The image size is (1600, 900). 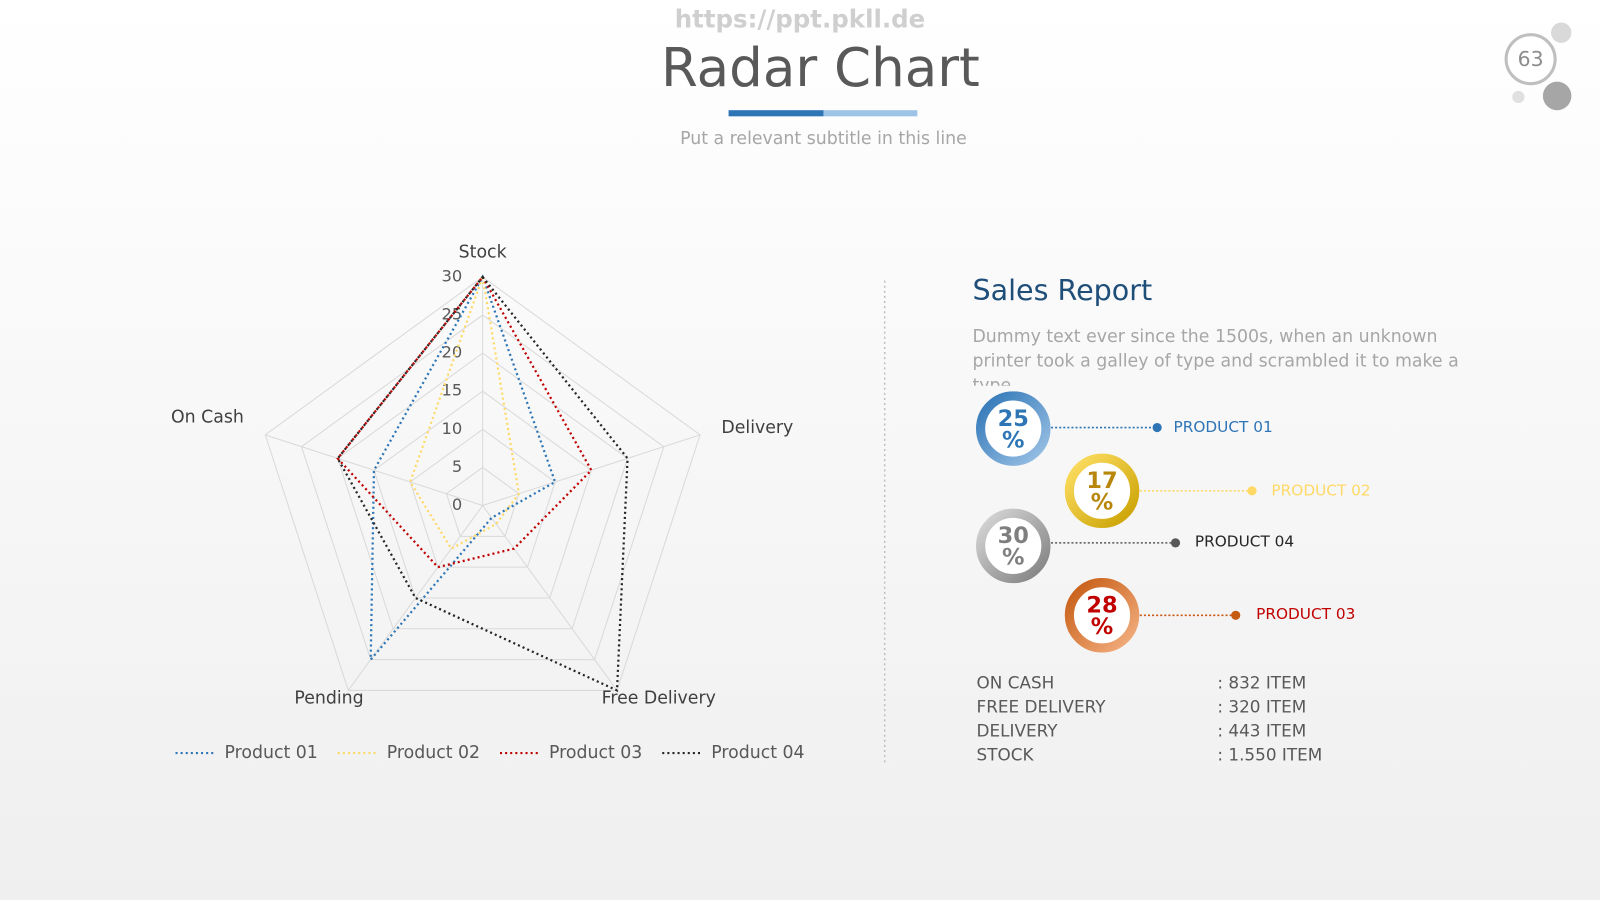 I want to click on r-tick-label: 20, so click(x=451, y=352).